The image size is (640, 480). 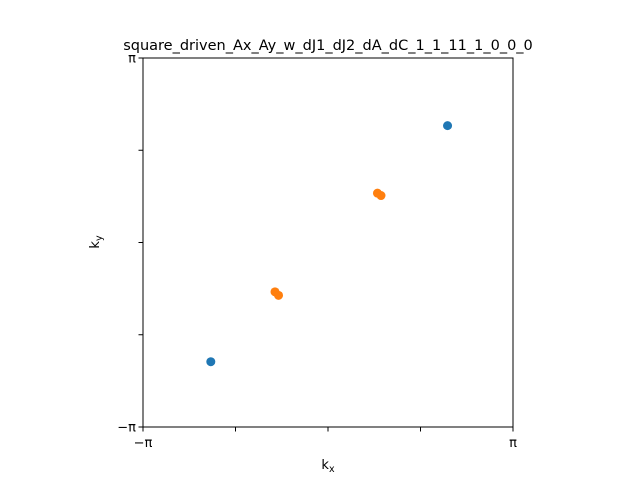 What do you see at coordinates (95, 245) in the screenshot?
I see `y-axis-label-base: k` at bounding box center [95, 245].